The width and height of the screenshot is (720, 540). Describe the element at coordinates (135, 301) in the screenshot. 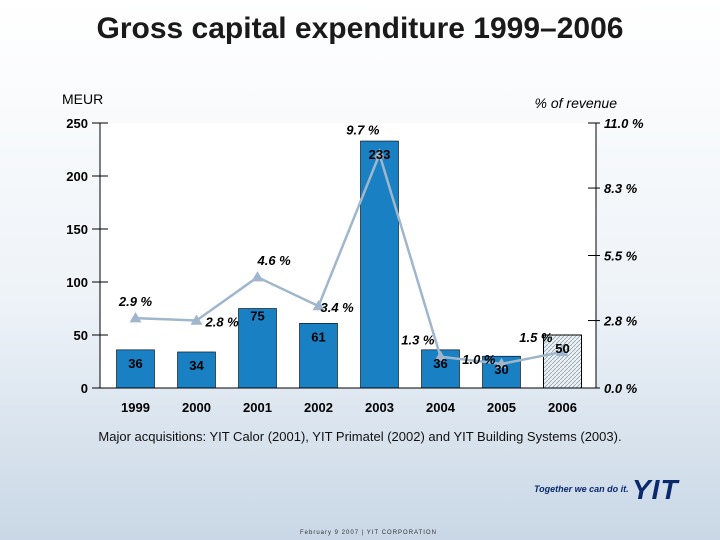

I see `pct-value-label-1999: 2.9 %` at that location.